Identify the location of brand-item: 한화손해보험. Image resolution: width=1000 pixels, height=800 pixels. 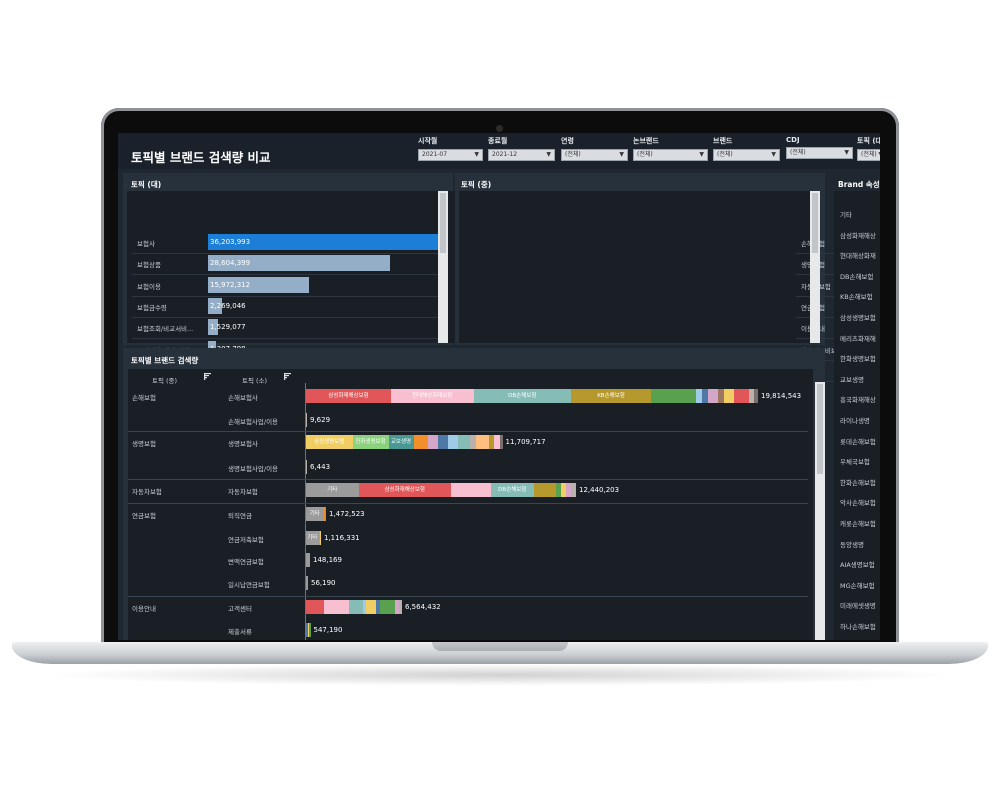
(858, 482).